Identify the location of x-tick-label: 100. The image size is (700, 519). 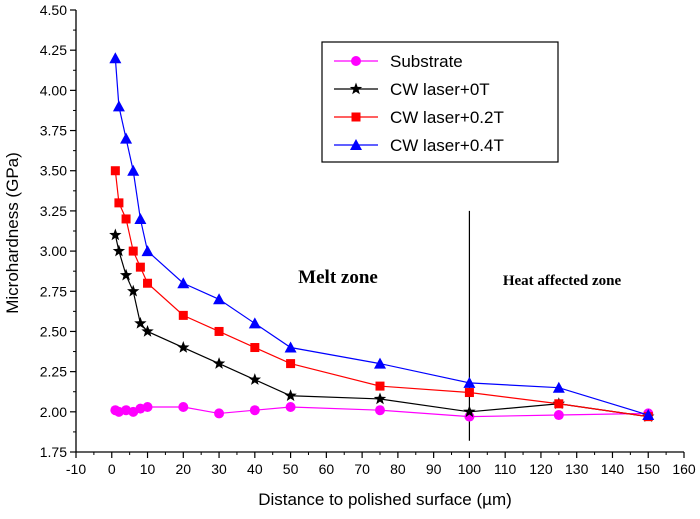
(470, 469).